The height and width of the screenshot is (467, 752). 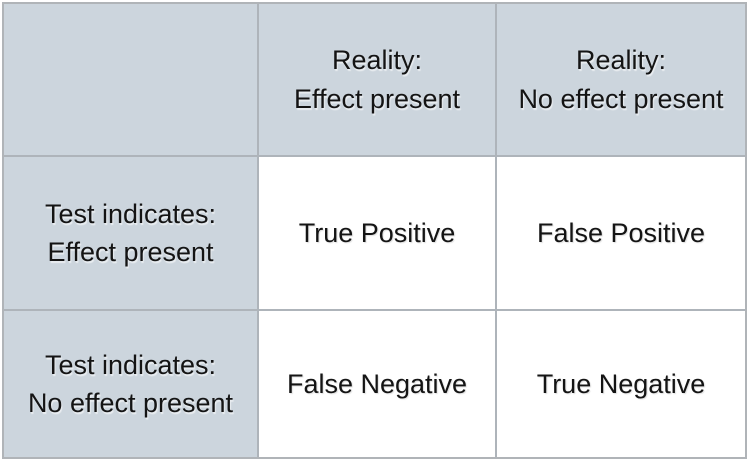 I want to click on cell-value: True Negative, so click(x=621, y=383).